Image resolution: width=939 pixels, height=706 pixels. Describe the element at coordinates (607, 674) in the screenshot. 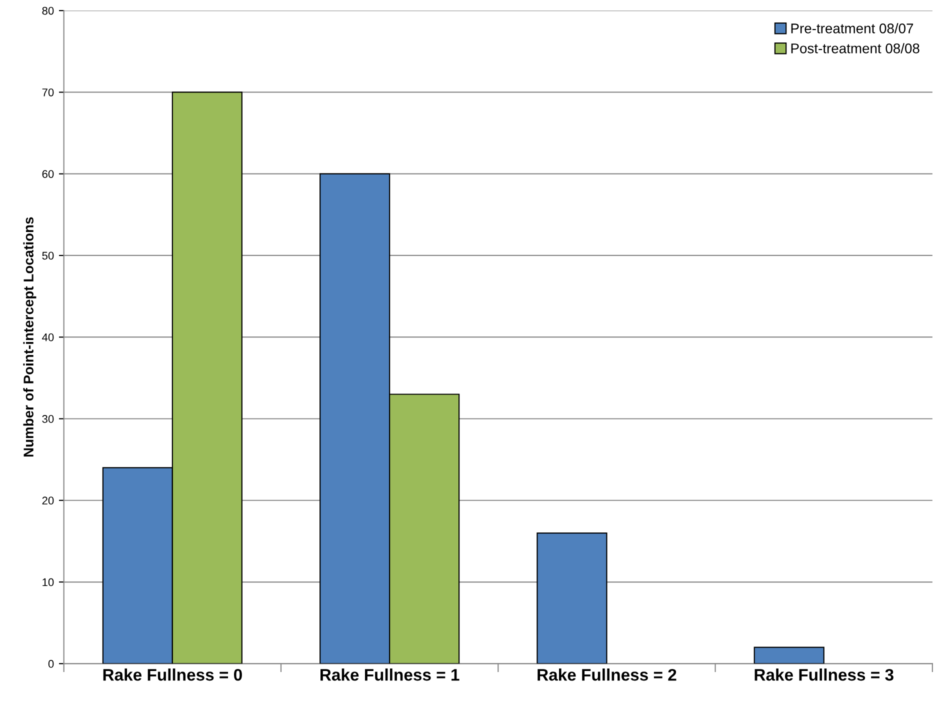

I see `x-tick-label: Rake Fullness = 2` at that location.